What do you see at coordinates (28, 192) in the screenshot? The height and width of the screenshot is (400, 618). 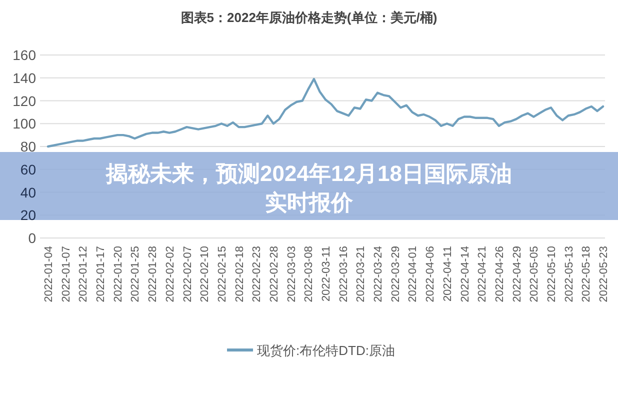 I see `y-tick-label: 40` at bounding box center [28, 192].